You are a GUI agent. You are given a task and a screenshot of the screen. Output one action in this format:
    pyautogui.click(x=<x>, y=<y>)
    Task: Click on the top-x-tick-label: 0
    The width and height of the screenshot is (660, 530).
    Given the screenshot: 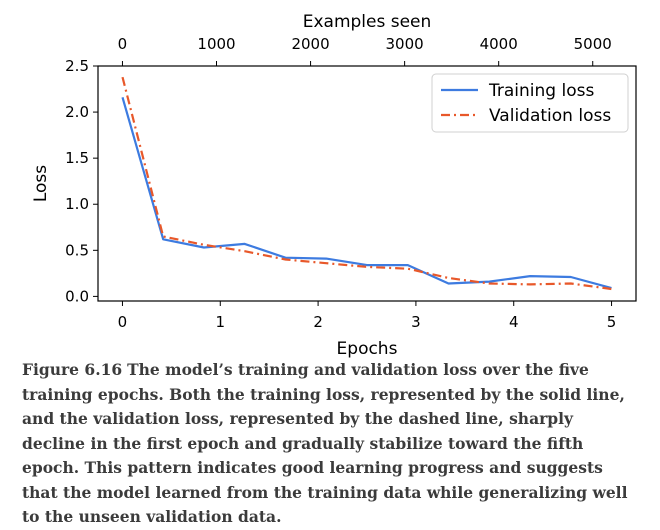 What is the action you would take?
    pyautogui.click(x=123, y=44)
    